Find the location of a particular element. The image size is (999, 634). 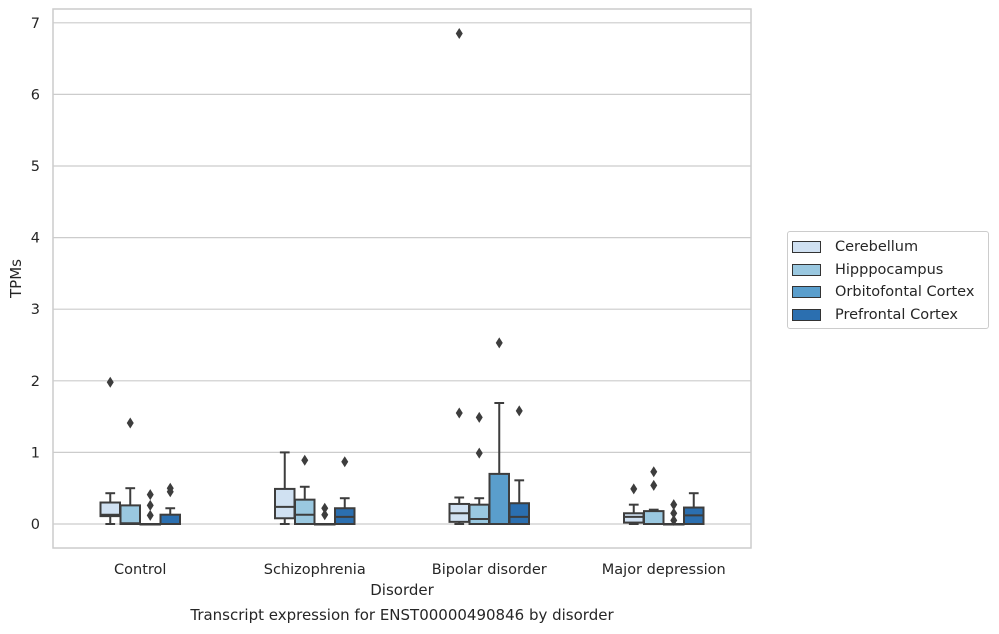

y-tick-labels: 0 1 2 3 4 5 6 7 is located at coordinates (35, 274).